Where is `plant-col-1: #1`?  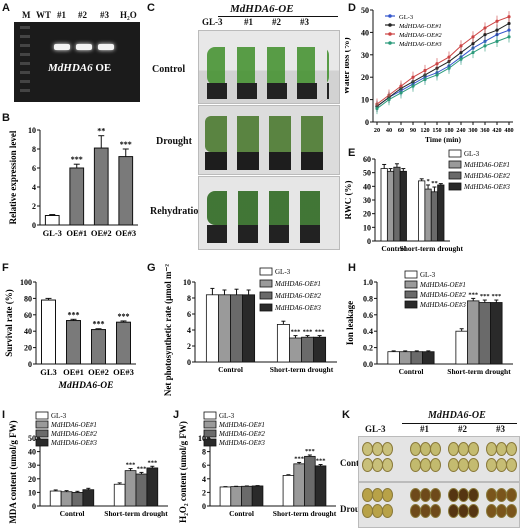
plant-col-1: #1 is located at coordinates (248, 22).